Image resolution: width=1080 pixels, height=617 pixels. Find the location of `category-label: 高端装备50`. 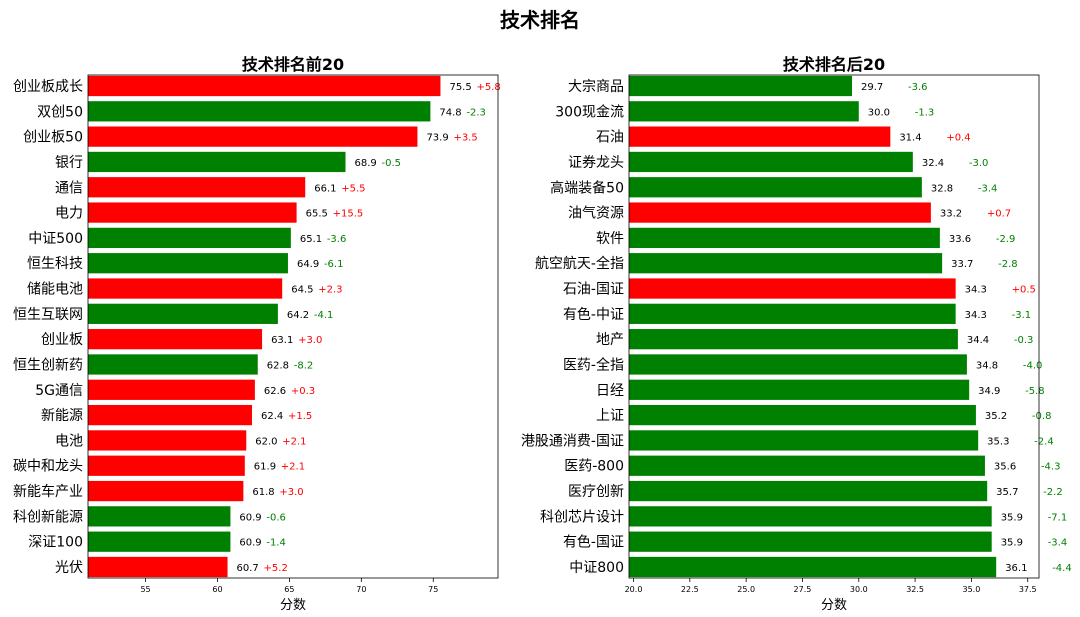

category-label: 高端装备50 is located at coordinates (587, 187).